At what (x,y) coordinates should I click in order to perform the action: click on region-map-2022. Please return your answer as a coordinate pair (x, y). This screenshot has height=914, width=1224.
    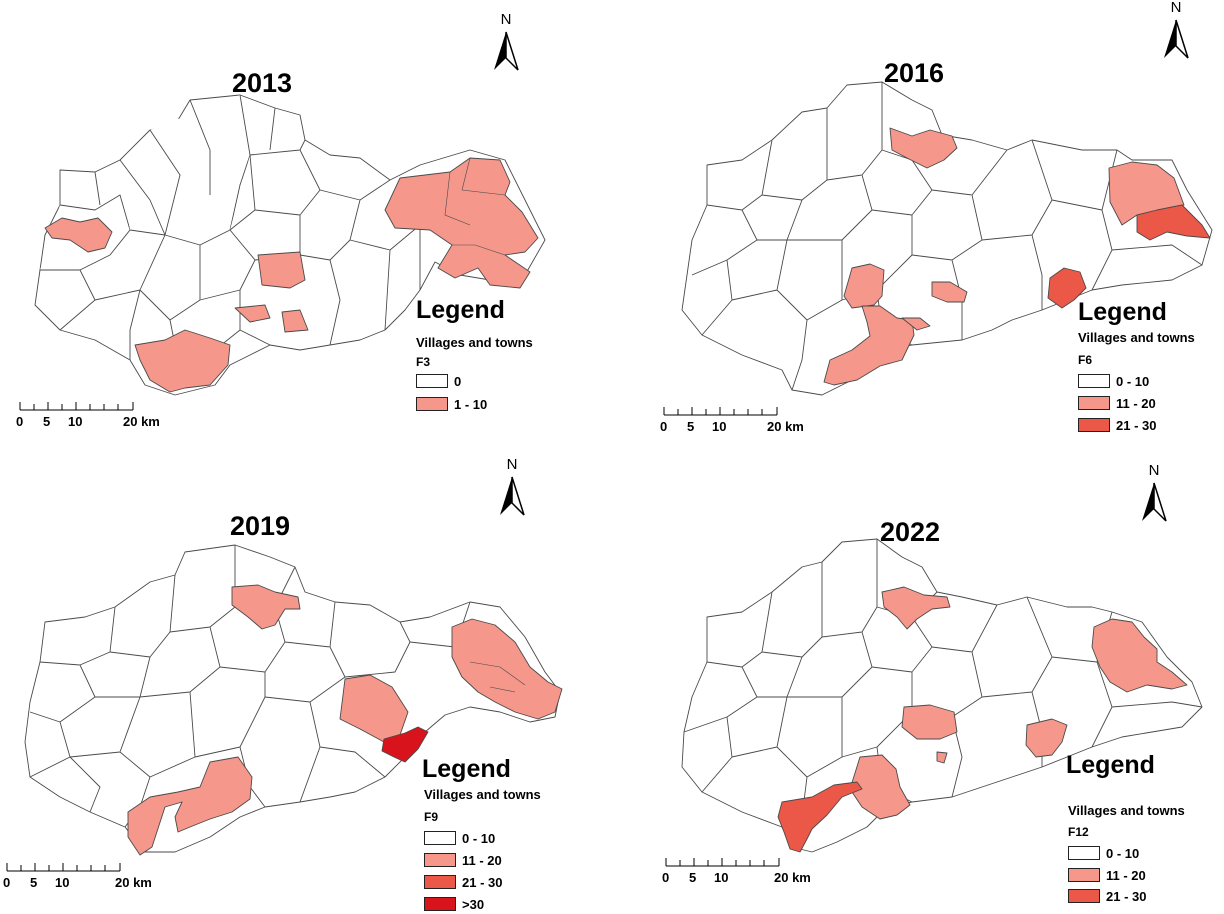
    Looking at the image, I should click on (942, 695).